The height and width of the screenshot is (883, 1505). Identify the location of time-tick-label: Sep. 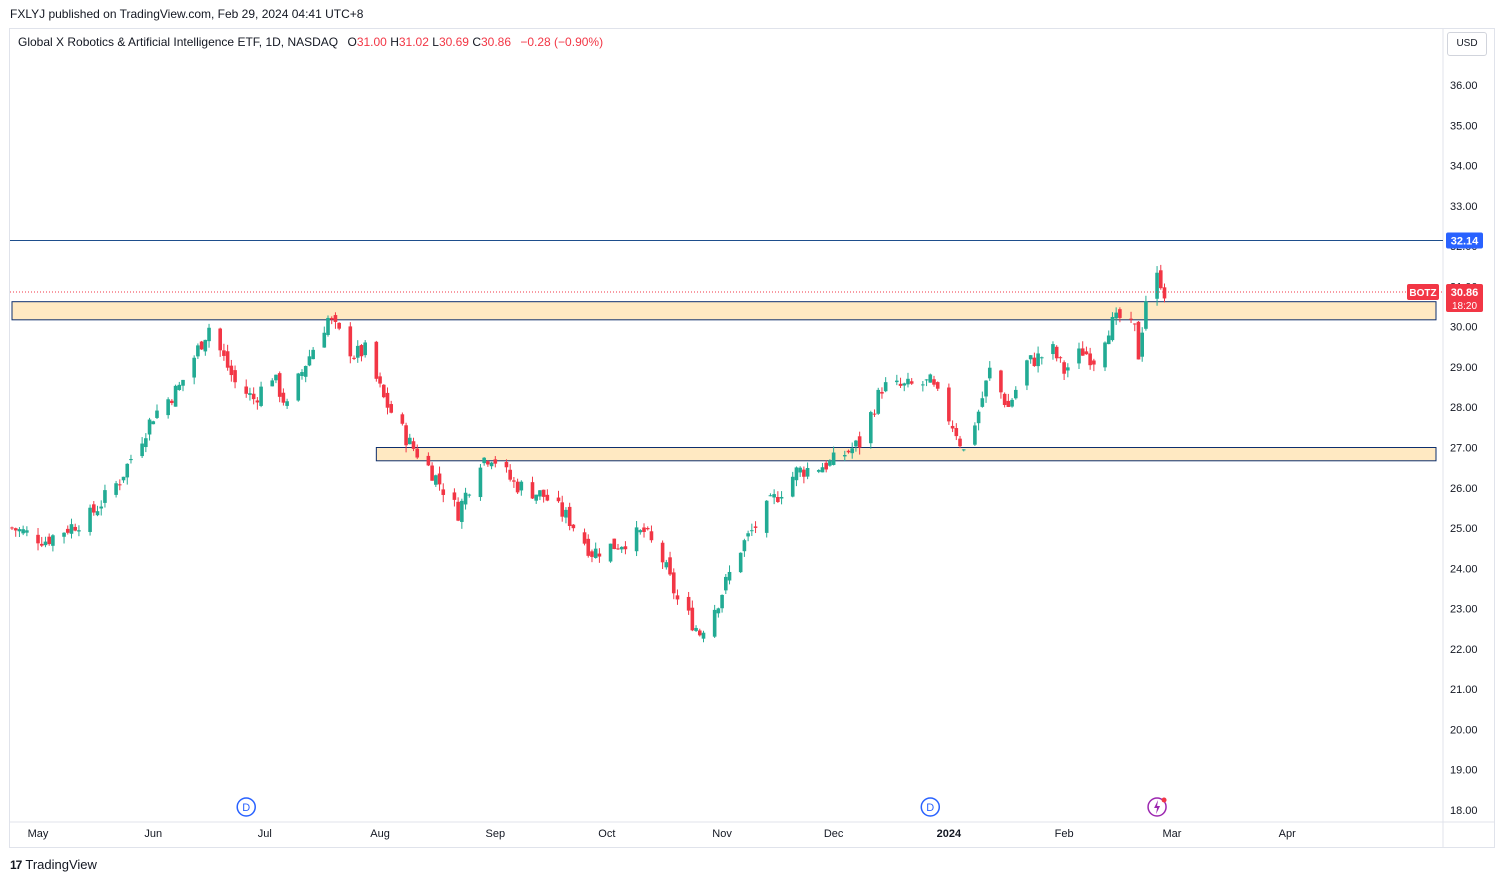
(496, 834).